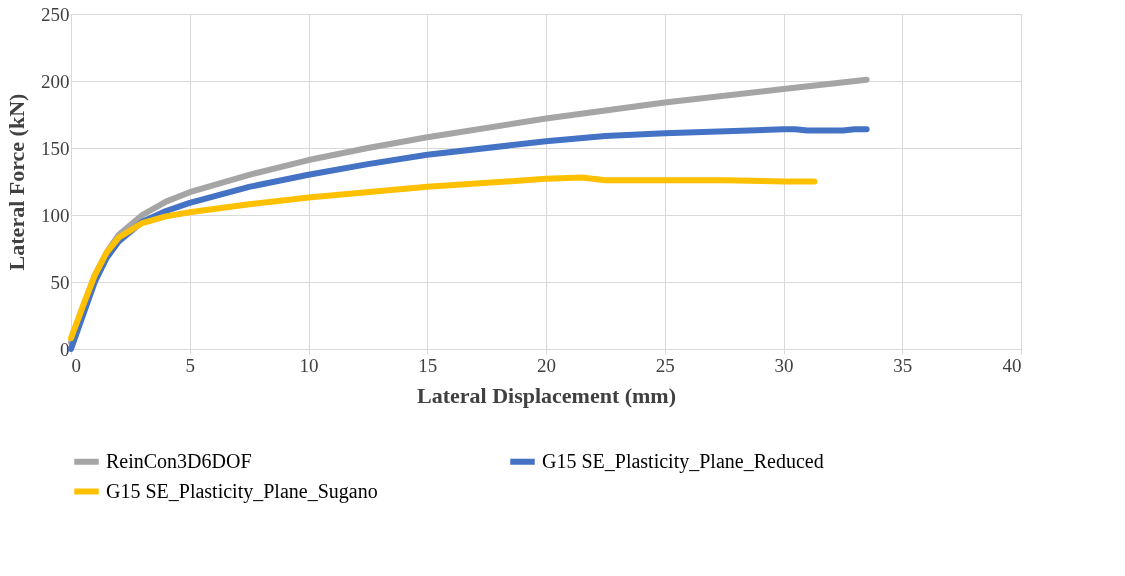  Describe the element at coordinates (55, 81) in the screenshot. I see `y-tick-label: 200` at that location.